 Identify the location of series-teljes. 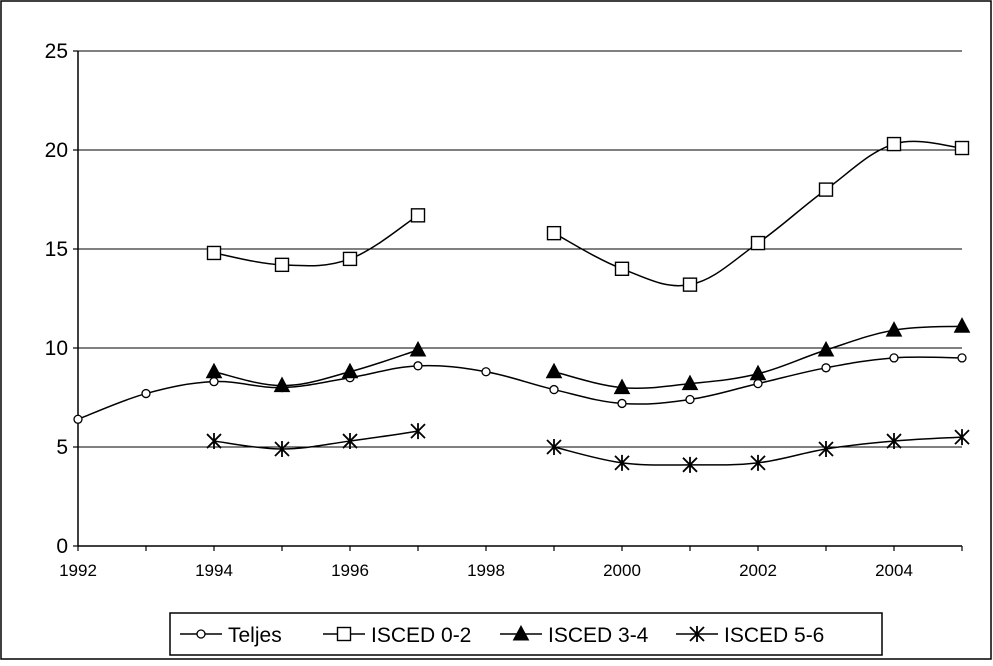
(520, 388).